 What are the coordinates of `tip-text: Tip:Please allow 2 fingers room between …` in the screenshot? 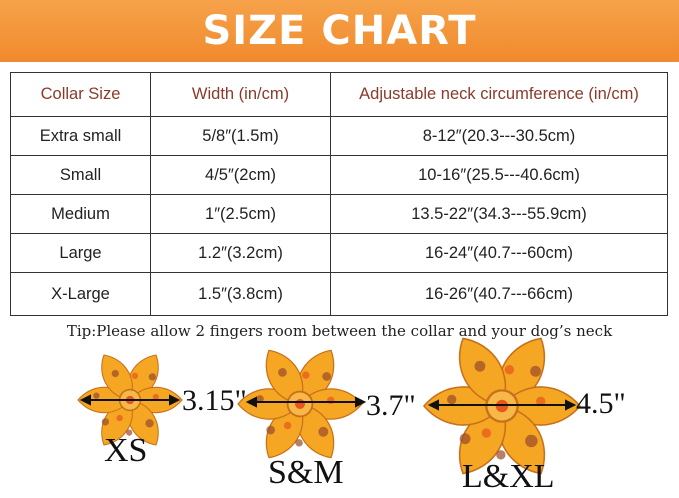 It's located at (339, 331).